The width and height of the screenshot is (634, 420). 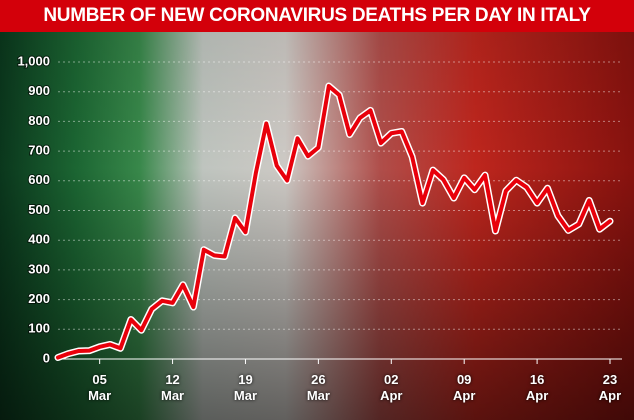 I want to click on x-tick-label: 02 Apr, so click(x=391, y=387).